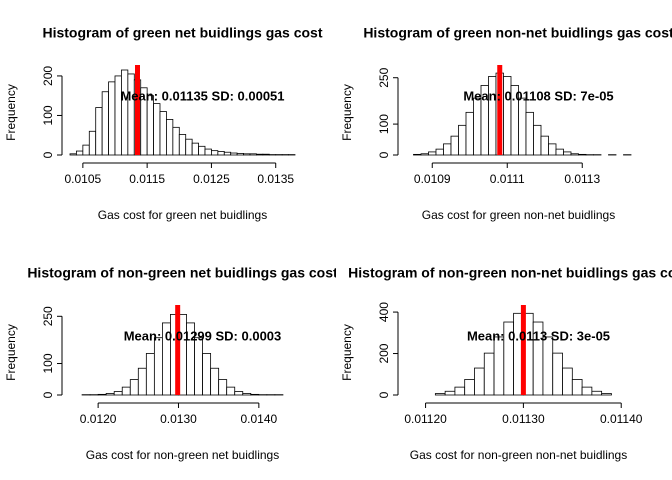 The image size is (672, 480). Describe the element at coordinates (147, 179) in the screenshot. I see `x-tick-label: 0.0115` at that location.